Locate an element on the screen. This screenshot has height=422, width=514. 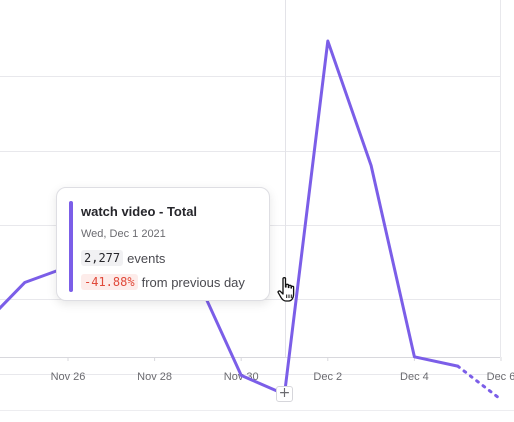
tooltip-count-unit: events is located at coordinates (146, 258).